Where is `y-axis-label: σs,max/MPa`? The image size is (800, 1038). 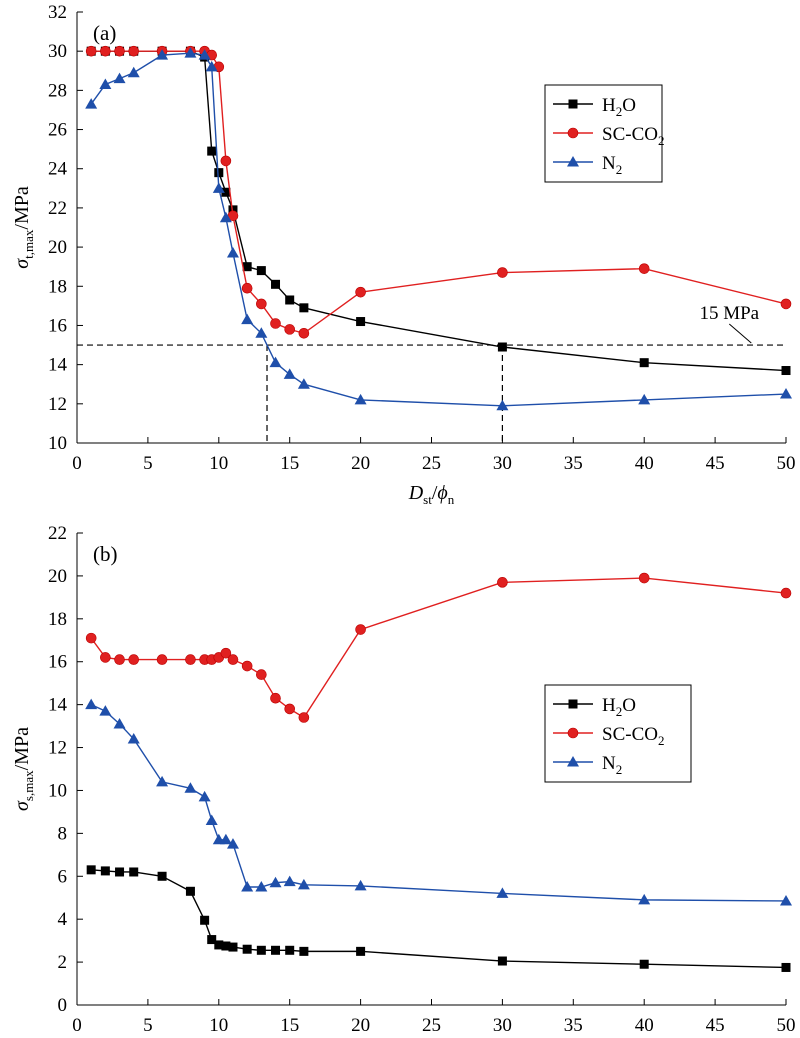 y-axis-label: σs,max/MPa is located at coordinates (23, 769).